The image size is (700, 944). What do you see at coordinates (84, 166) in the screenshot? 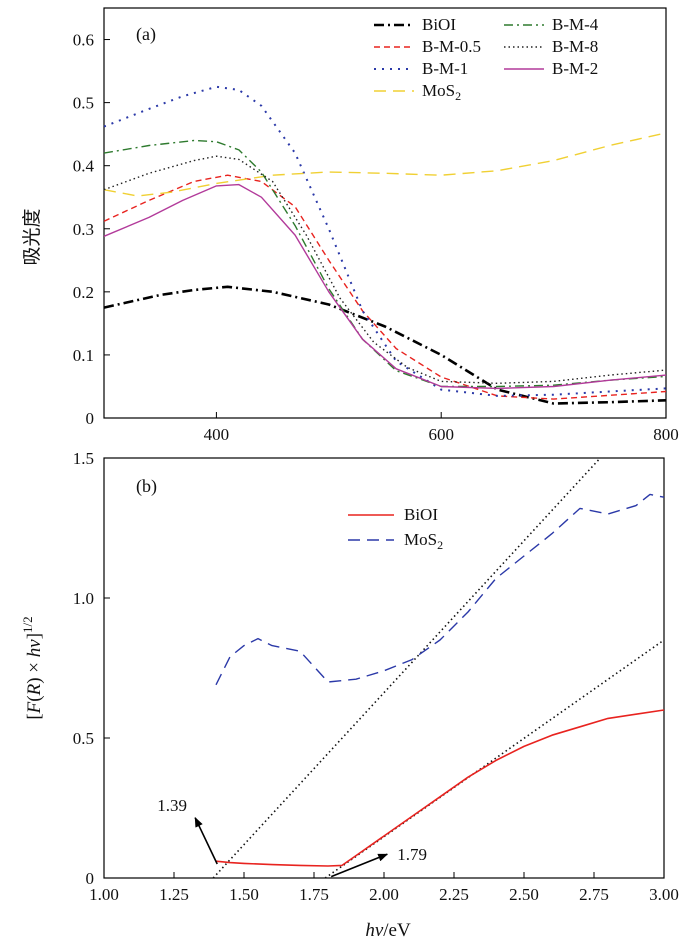
I see `y-tick-label-a: 0.4` at bounding box center [84, 166].